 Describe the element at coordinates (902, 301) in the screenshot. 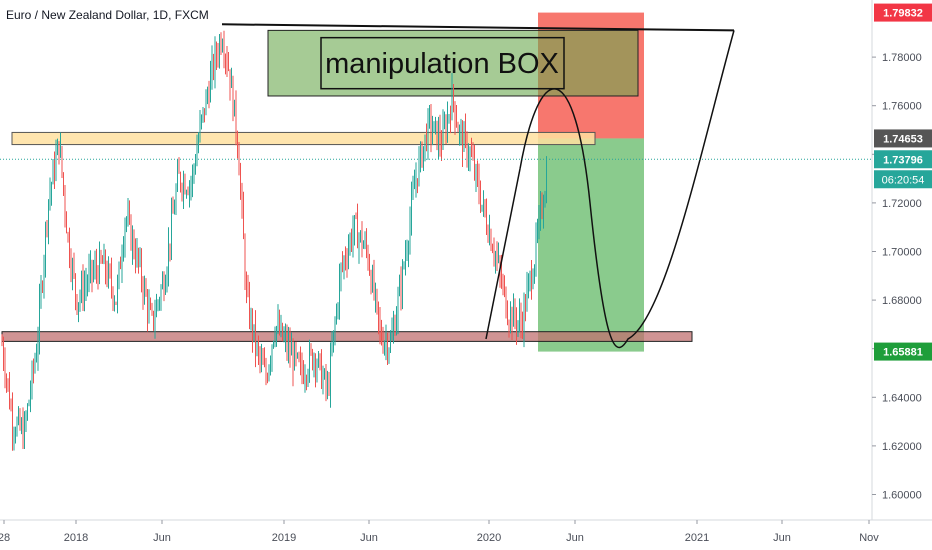

I see `y-tick-label: 1.68000` at that location.